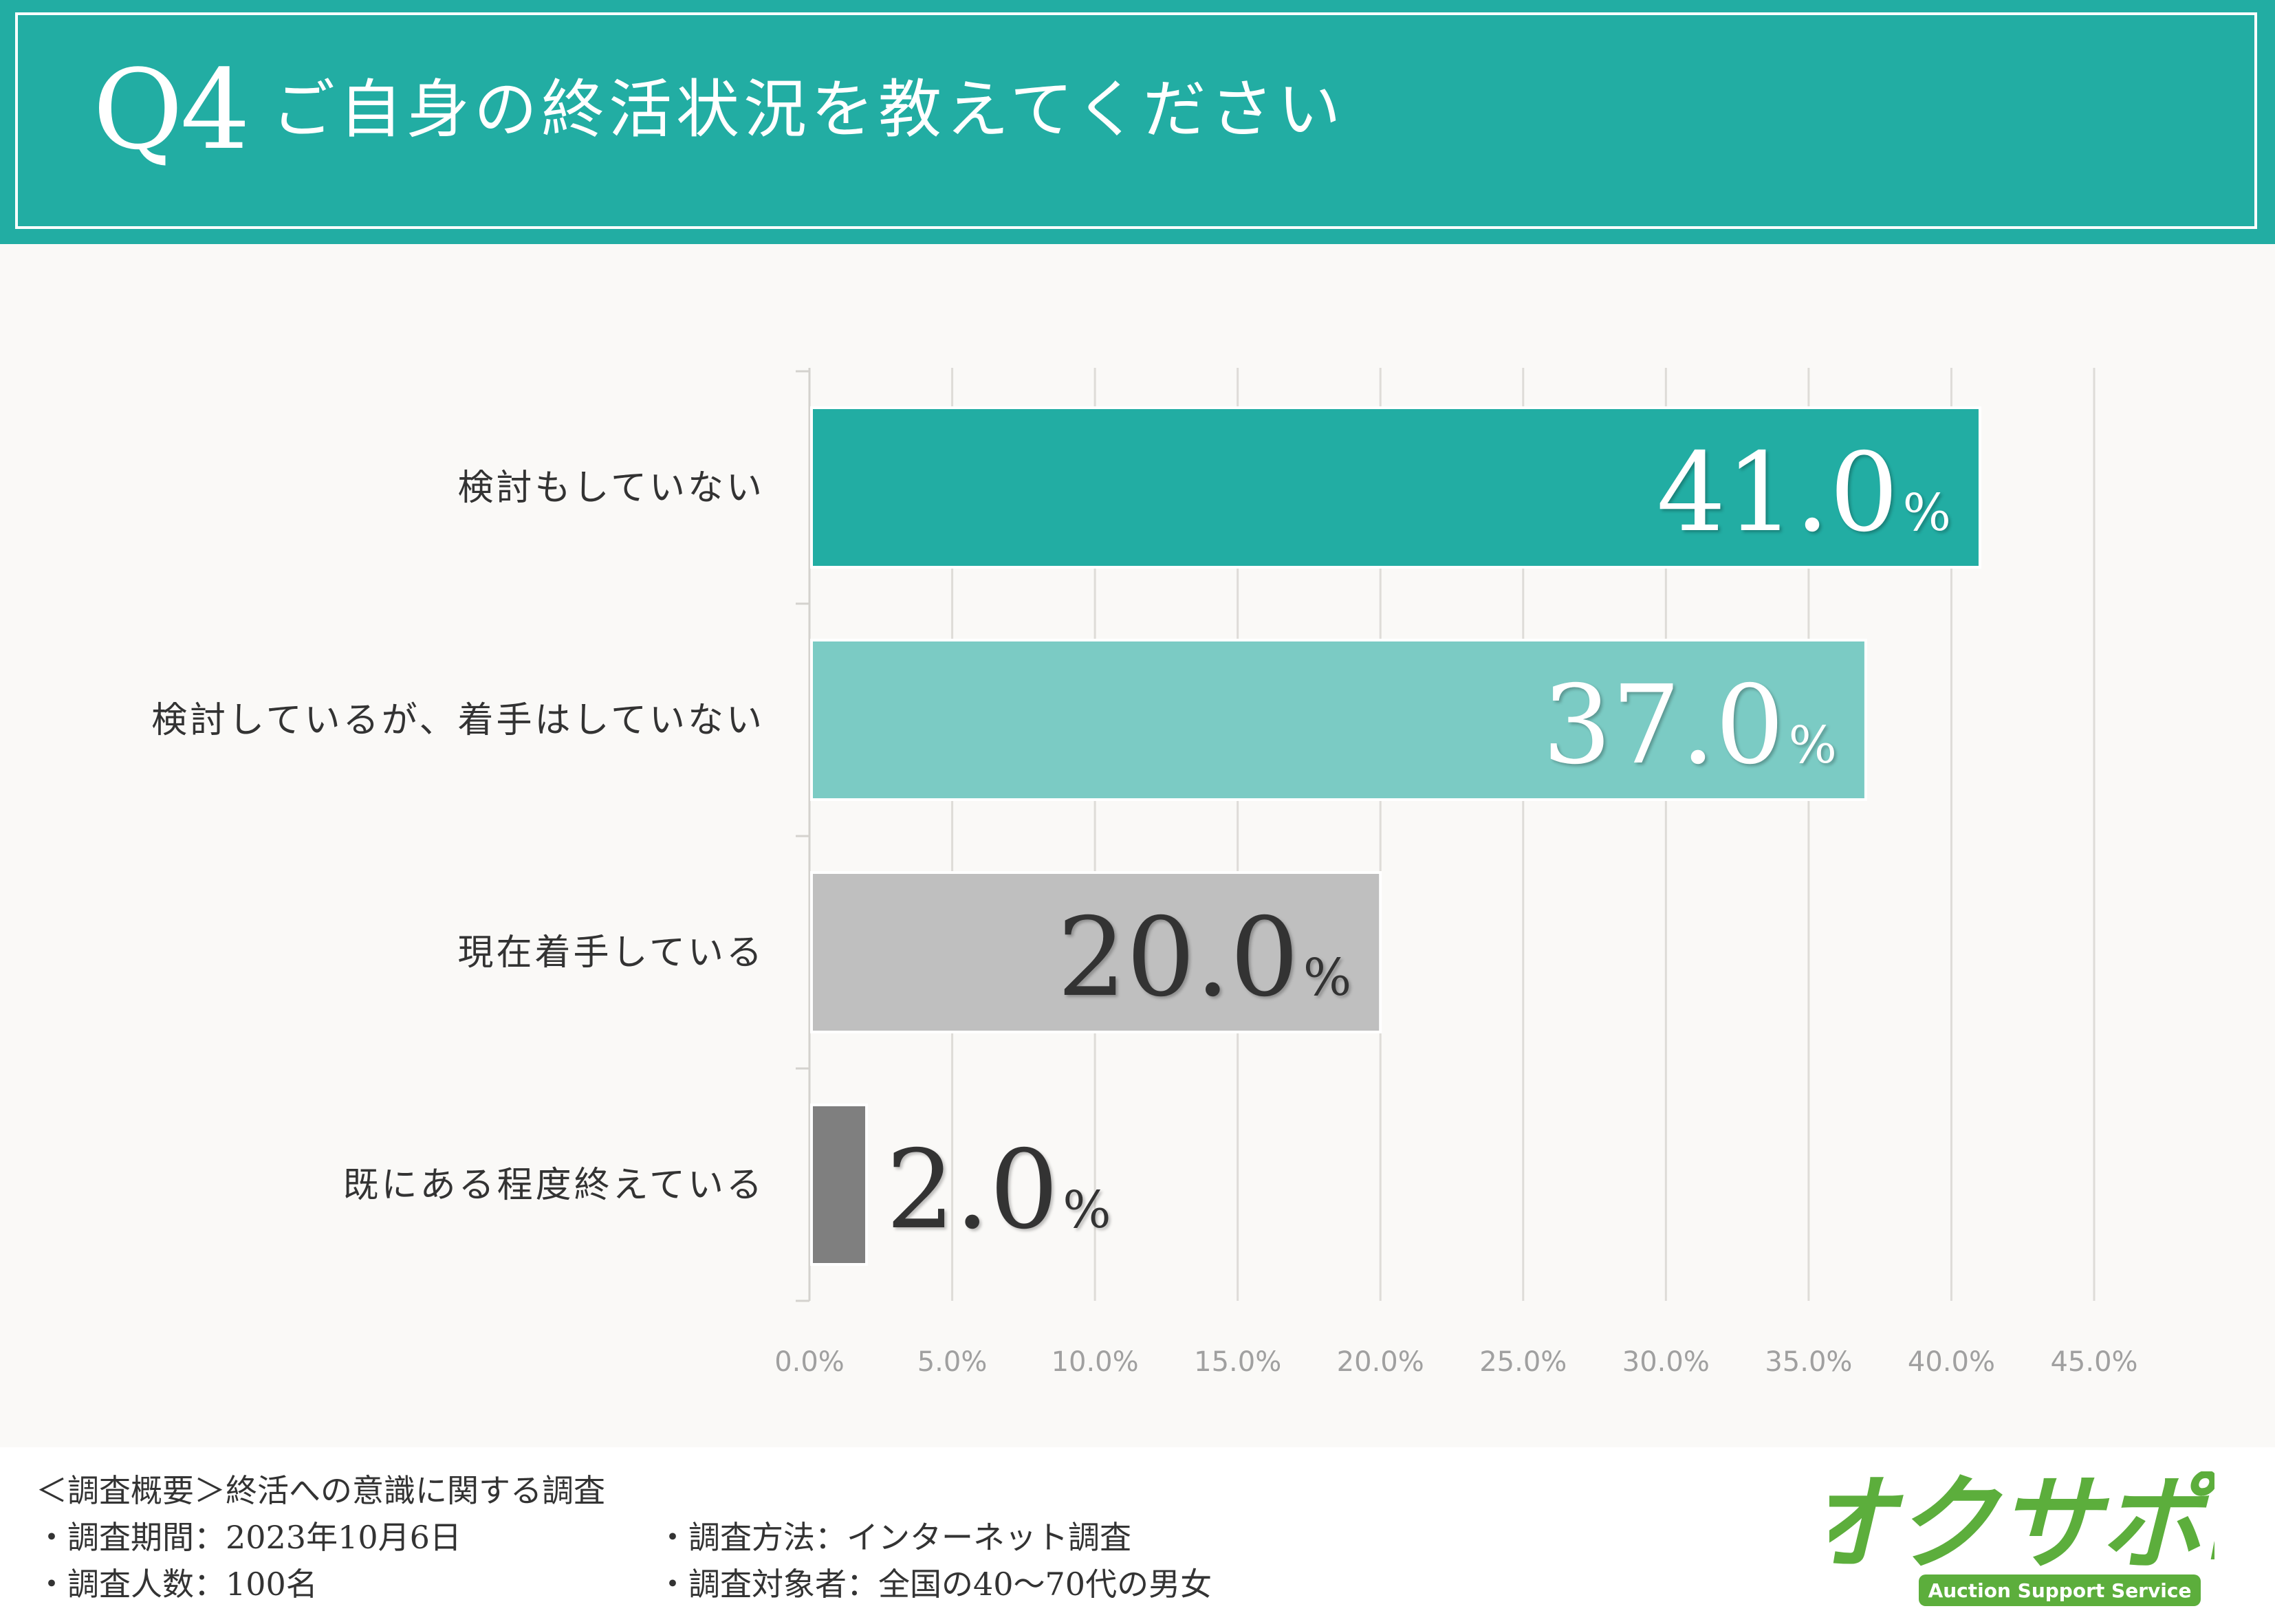  What do you see at coordinates (248, 1537) in the screenshot?
I see `survey-period: ・調査期間：2023年10月6日` at bounding box center [248, 1537].